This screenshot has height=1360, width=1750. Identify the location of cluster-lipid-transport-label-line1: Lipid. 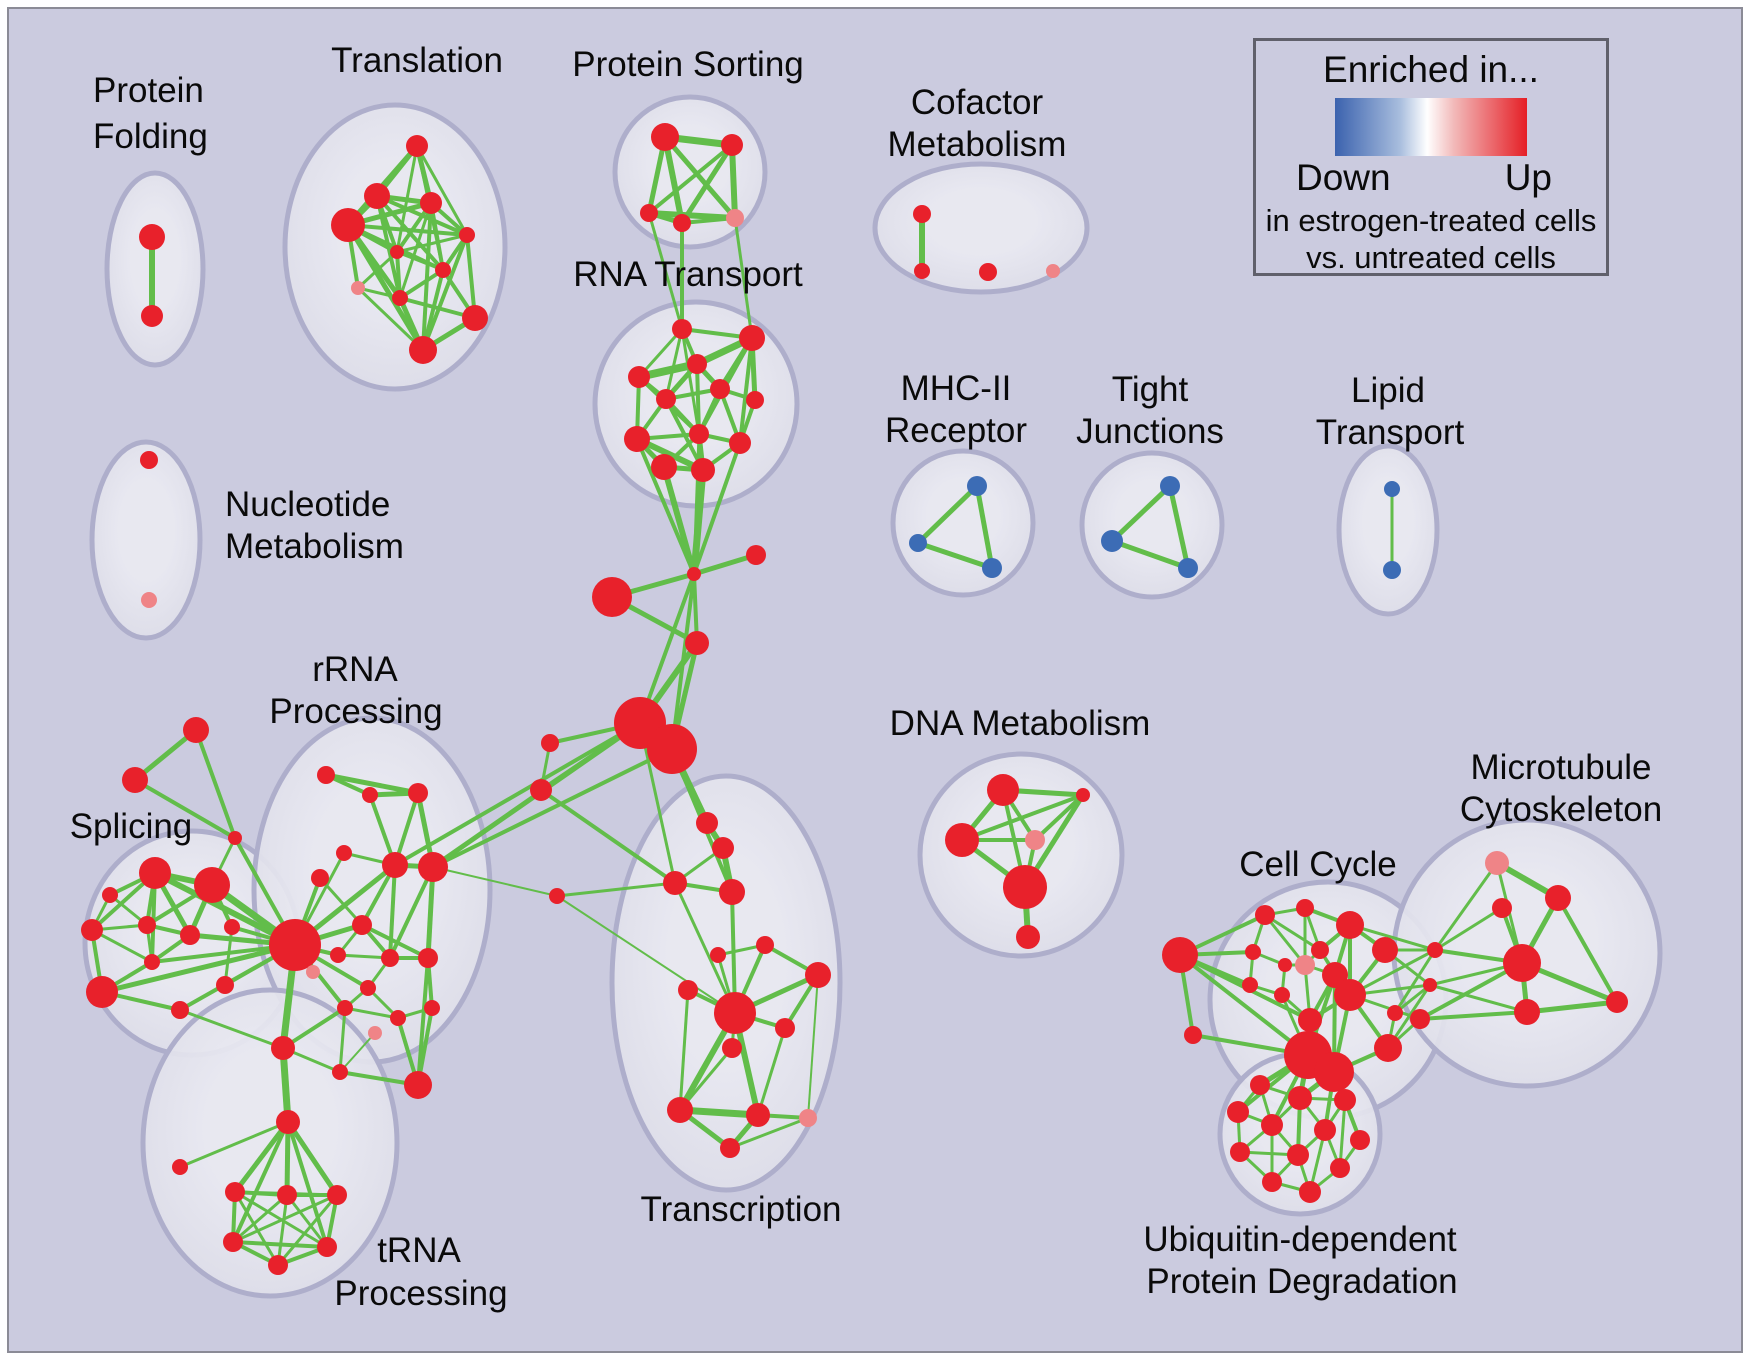
(1388, 390).